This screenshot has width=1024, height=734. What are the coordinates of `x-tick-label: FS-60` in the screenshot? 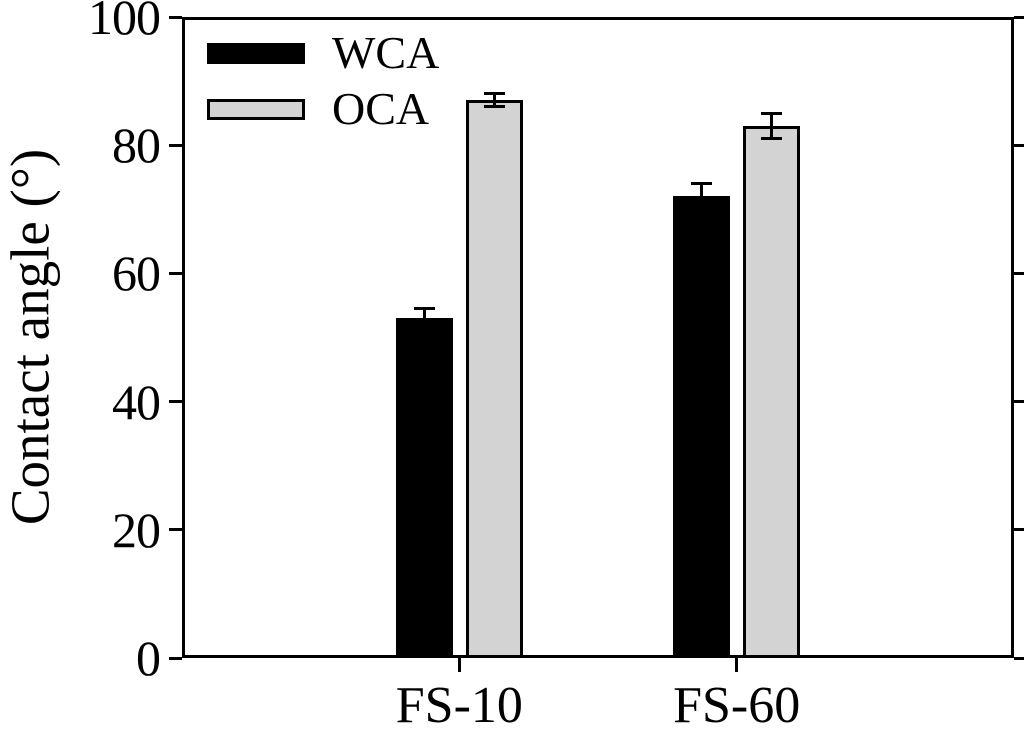 It's located at (737, 705).